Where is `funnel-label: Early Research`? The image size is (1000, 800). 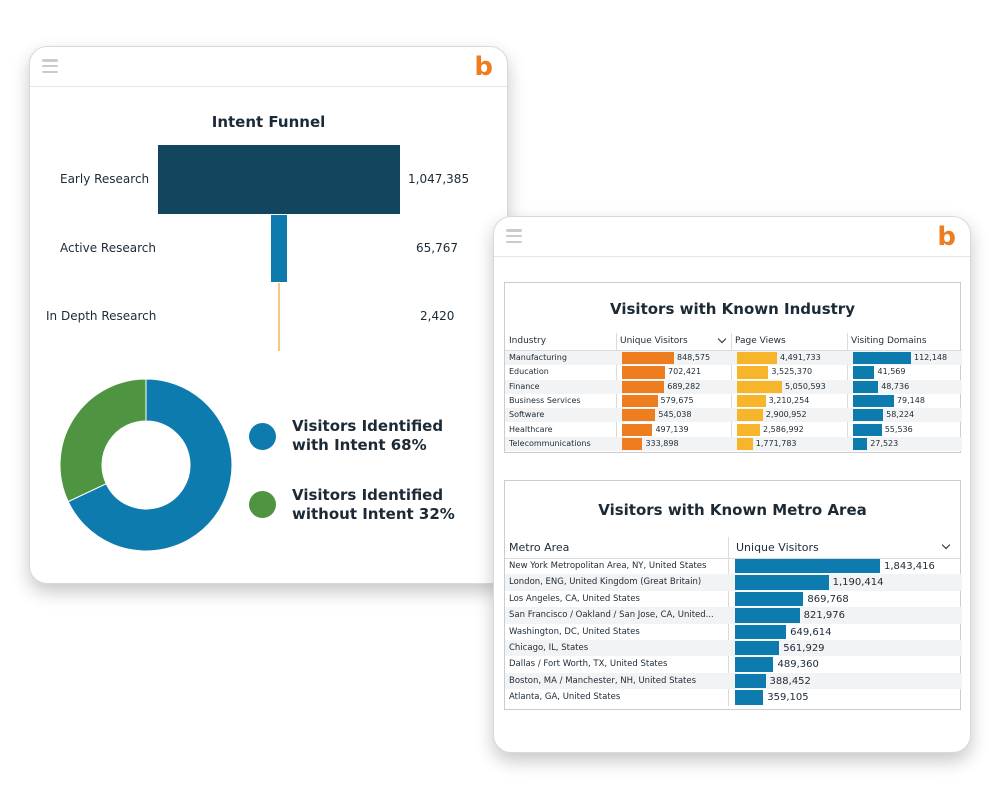
funnel-label: Early Research is located at coordinates (105, 178).